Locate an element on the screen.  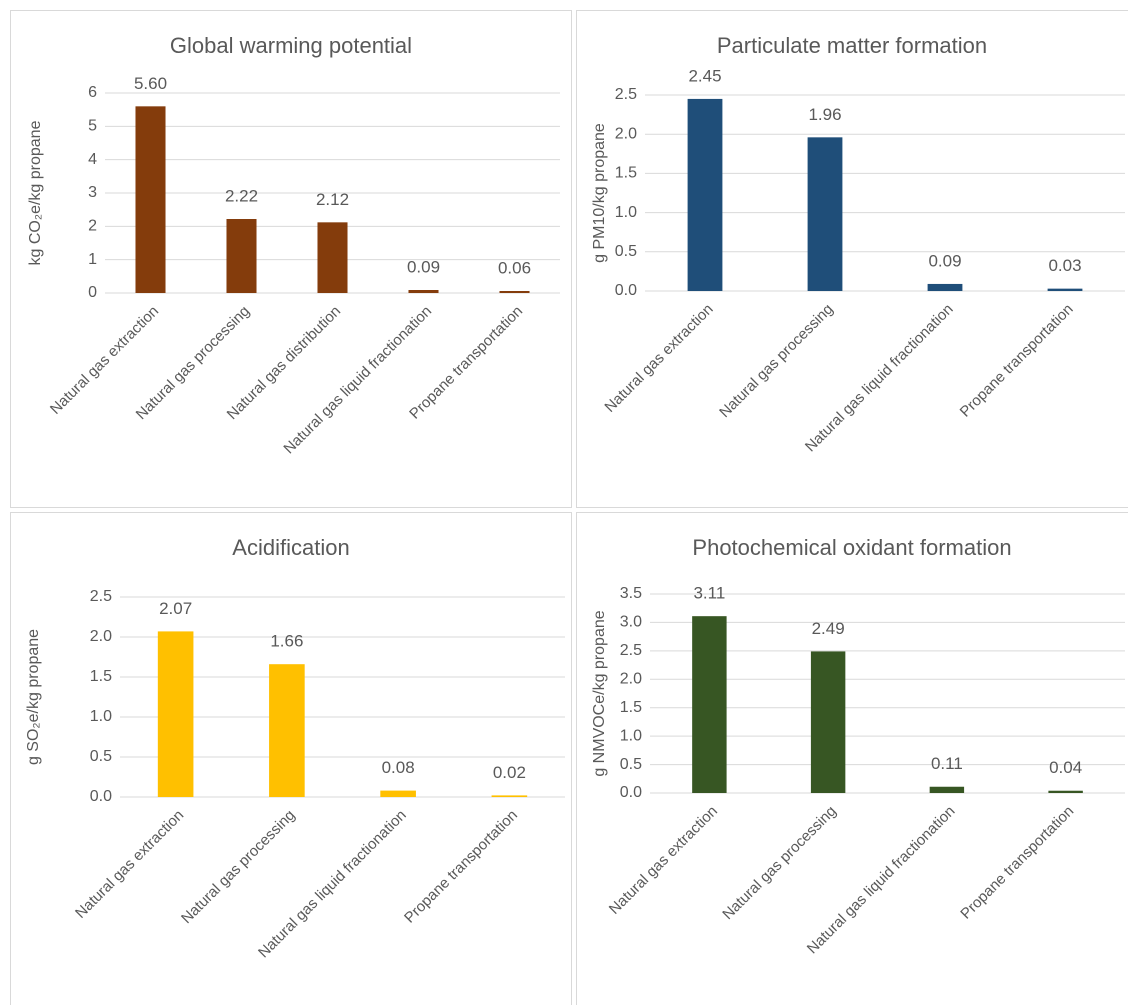
y-axis-label: kg CO₂e/kg propane is located at coordinates (35, 192).